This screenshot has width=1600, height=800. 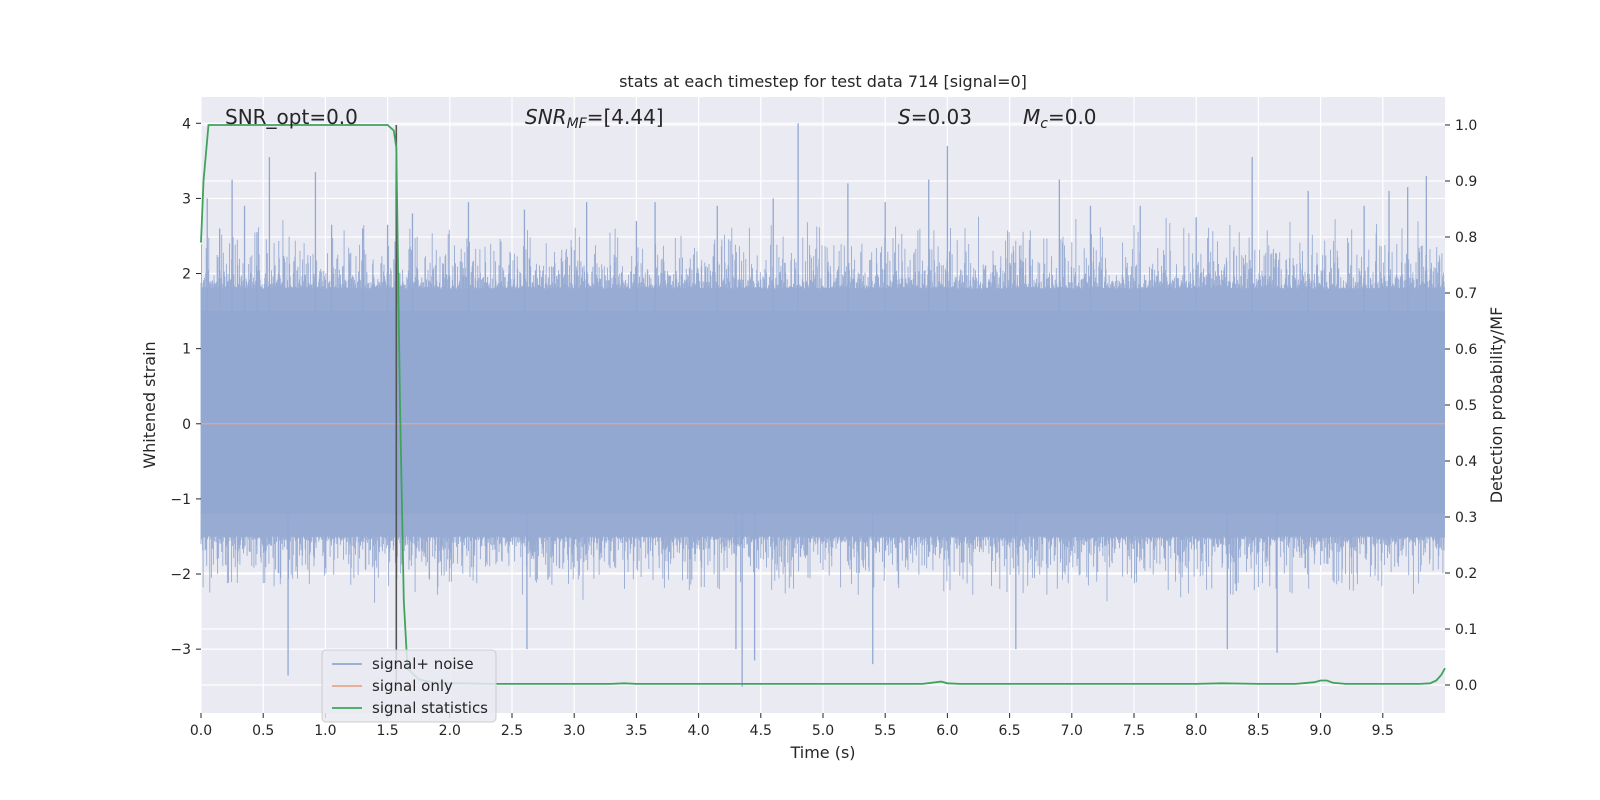 What do you see at coordinates (1466, 462) in the screenshot?
I see `y-right-tick-label: 0.4` at bounding box center [1466, 462].